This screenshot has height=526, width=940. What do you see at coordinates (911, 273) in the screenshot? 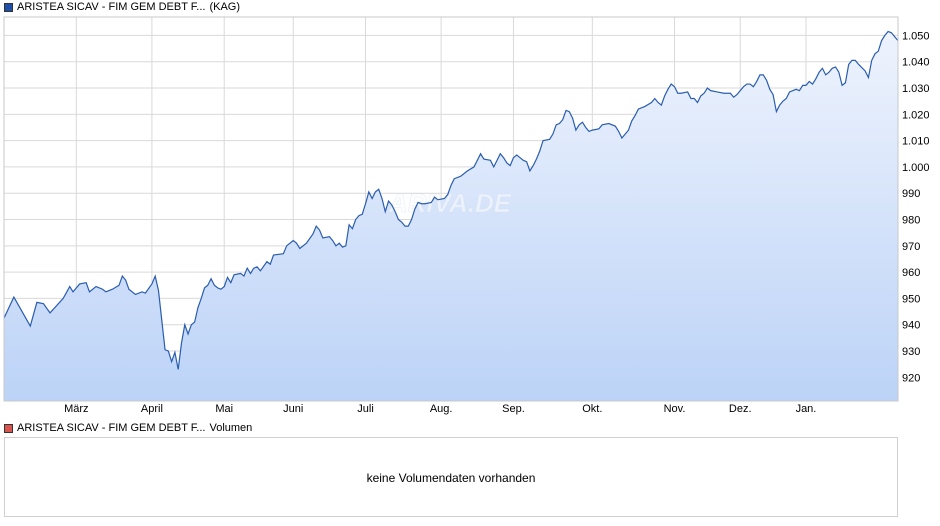
I see `y-tick-label: 960` at bounding box center [911, 273].